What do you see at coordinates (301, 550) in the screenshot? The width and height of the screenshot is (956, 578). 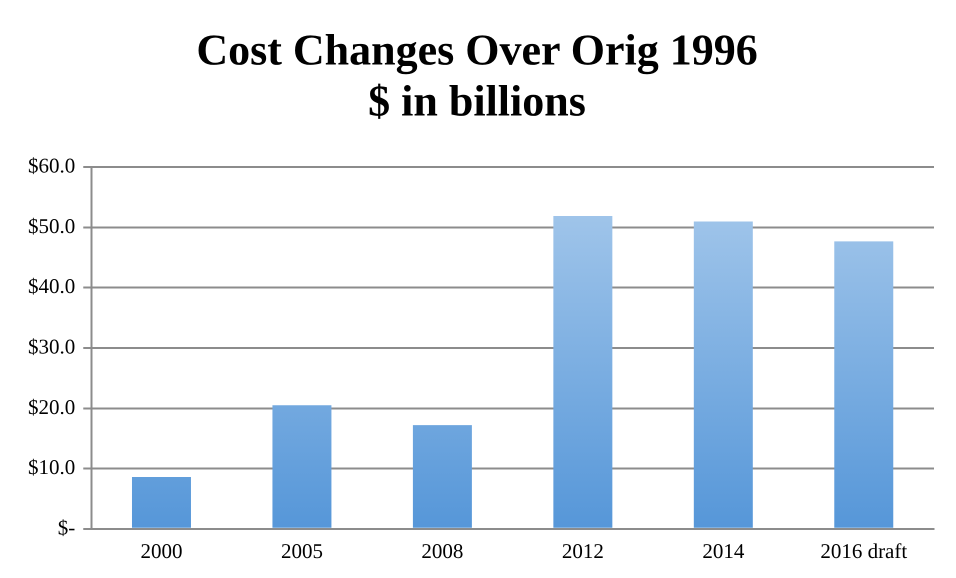 I see `x-tick-label: 2005` at bounding box center [301, 550].